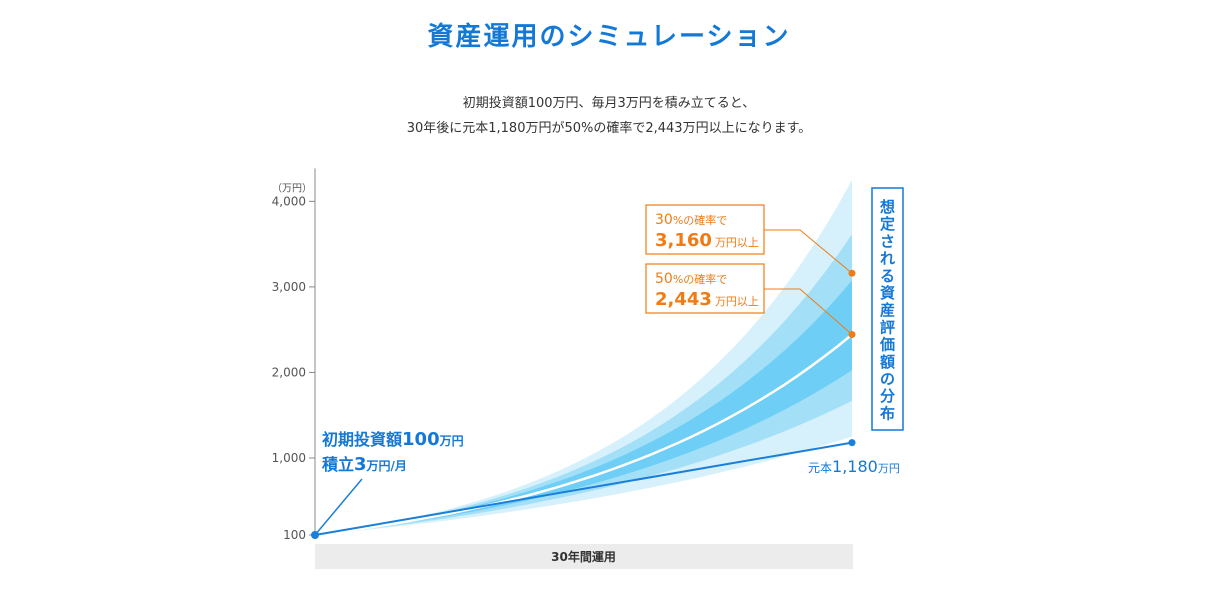  I want to click on callout-50-line-1: 50%の確率で, so click(691, 279).